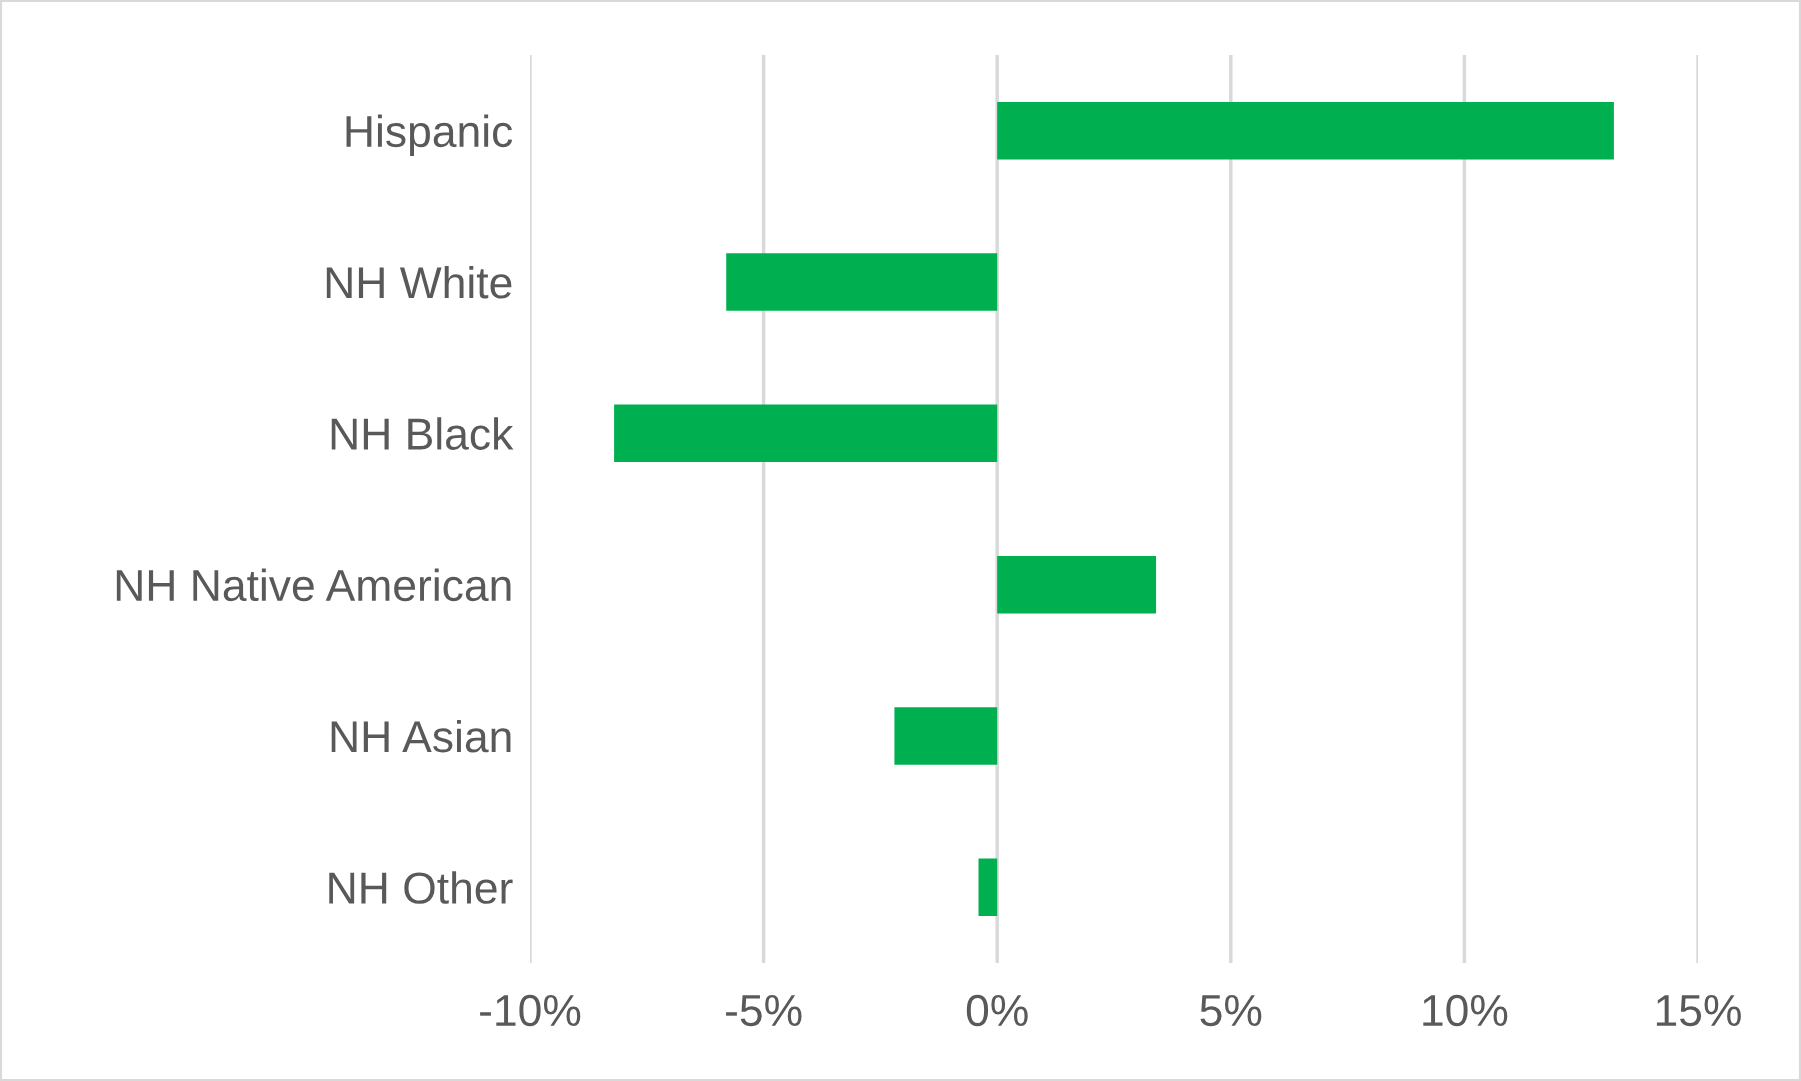  I want to click on x-tick-label: -10%, so click(530, 1010).